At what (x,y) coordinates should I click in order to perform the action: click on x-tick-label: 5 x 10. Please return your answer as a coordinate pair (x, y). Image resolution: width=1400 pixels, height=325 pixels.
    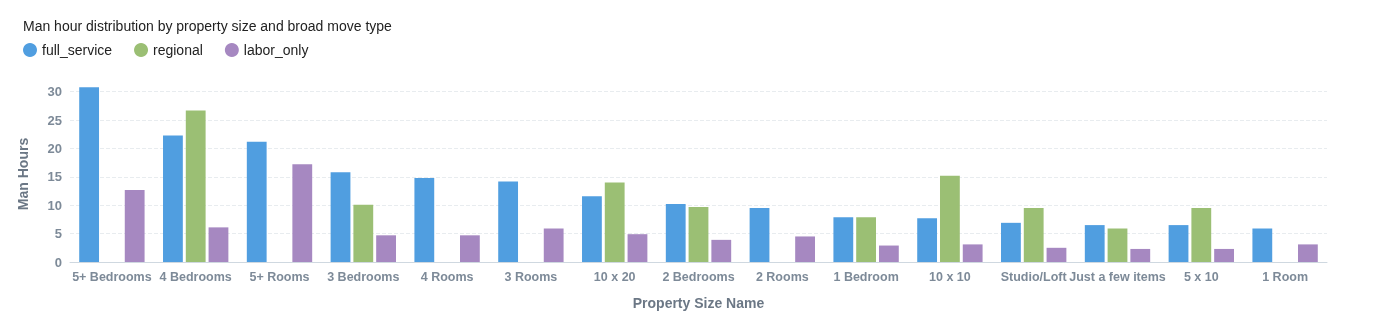
    Looking at the image, I should click on (1201, 276).